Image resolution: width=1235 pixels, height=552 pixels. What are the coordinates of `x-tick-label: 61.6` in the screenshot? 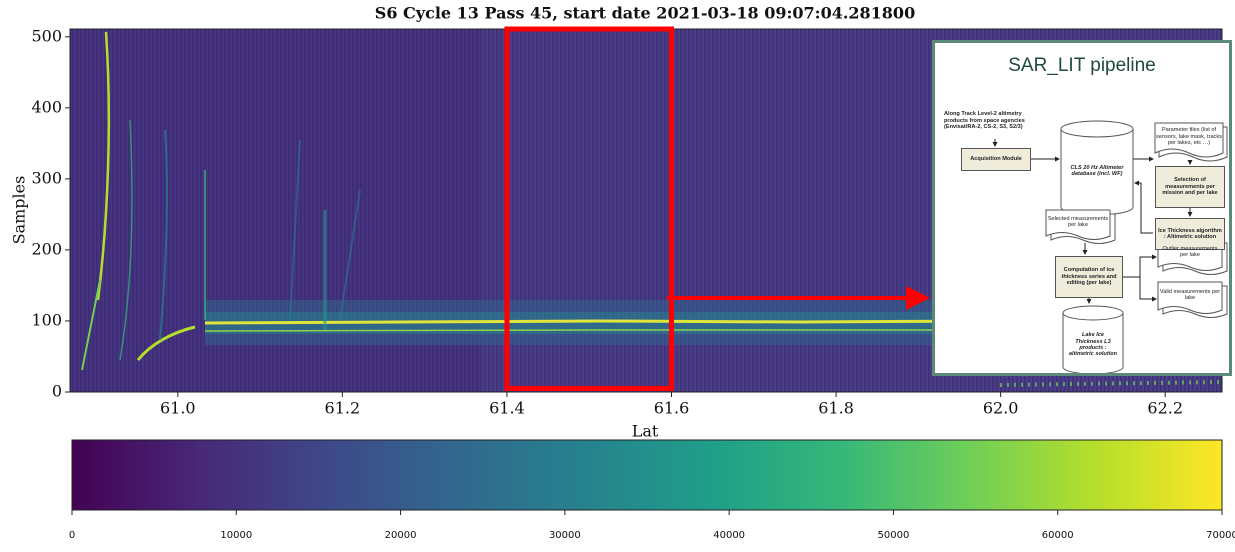 It's located at (672, 408).